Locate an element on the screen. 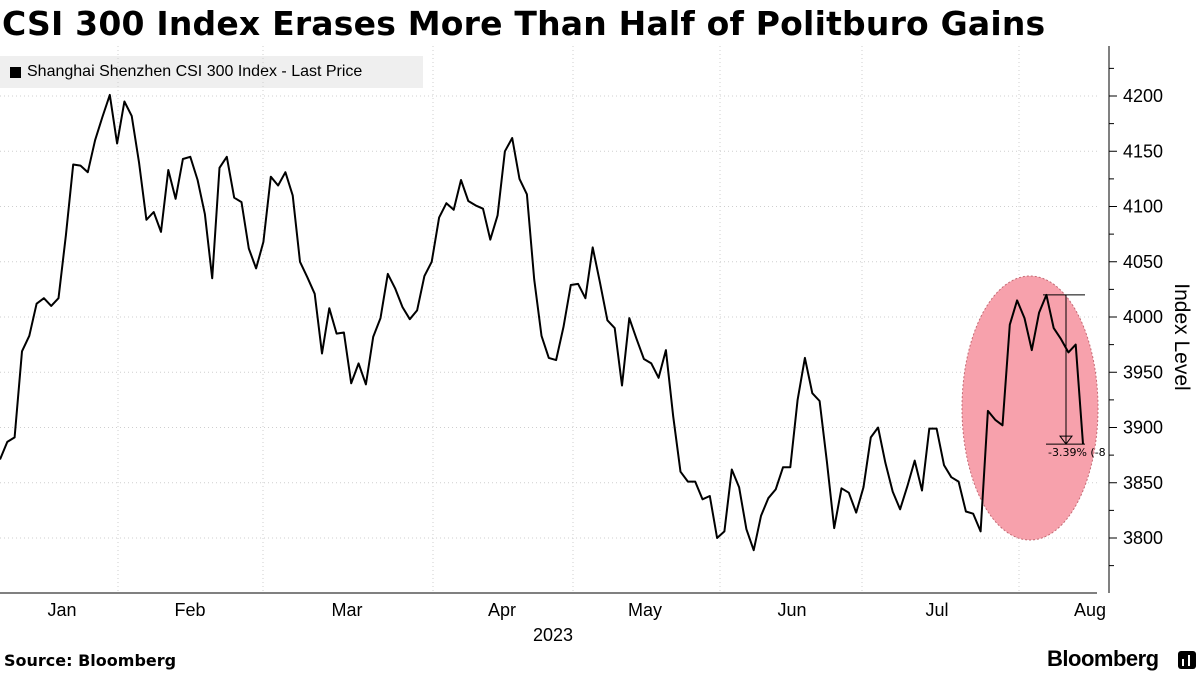 The image size is (1200, 675). x-tick-label: Feb is located at coordinates (189, 610).